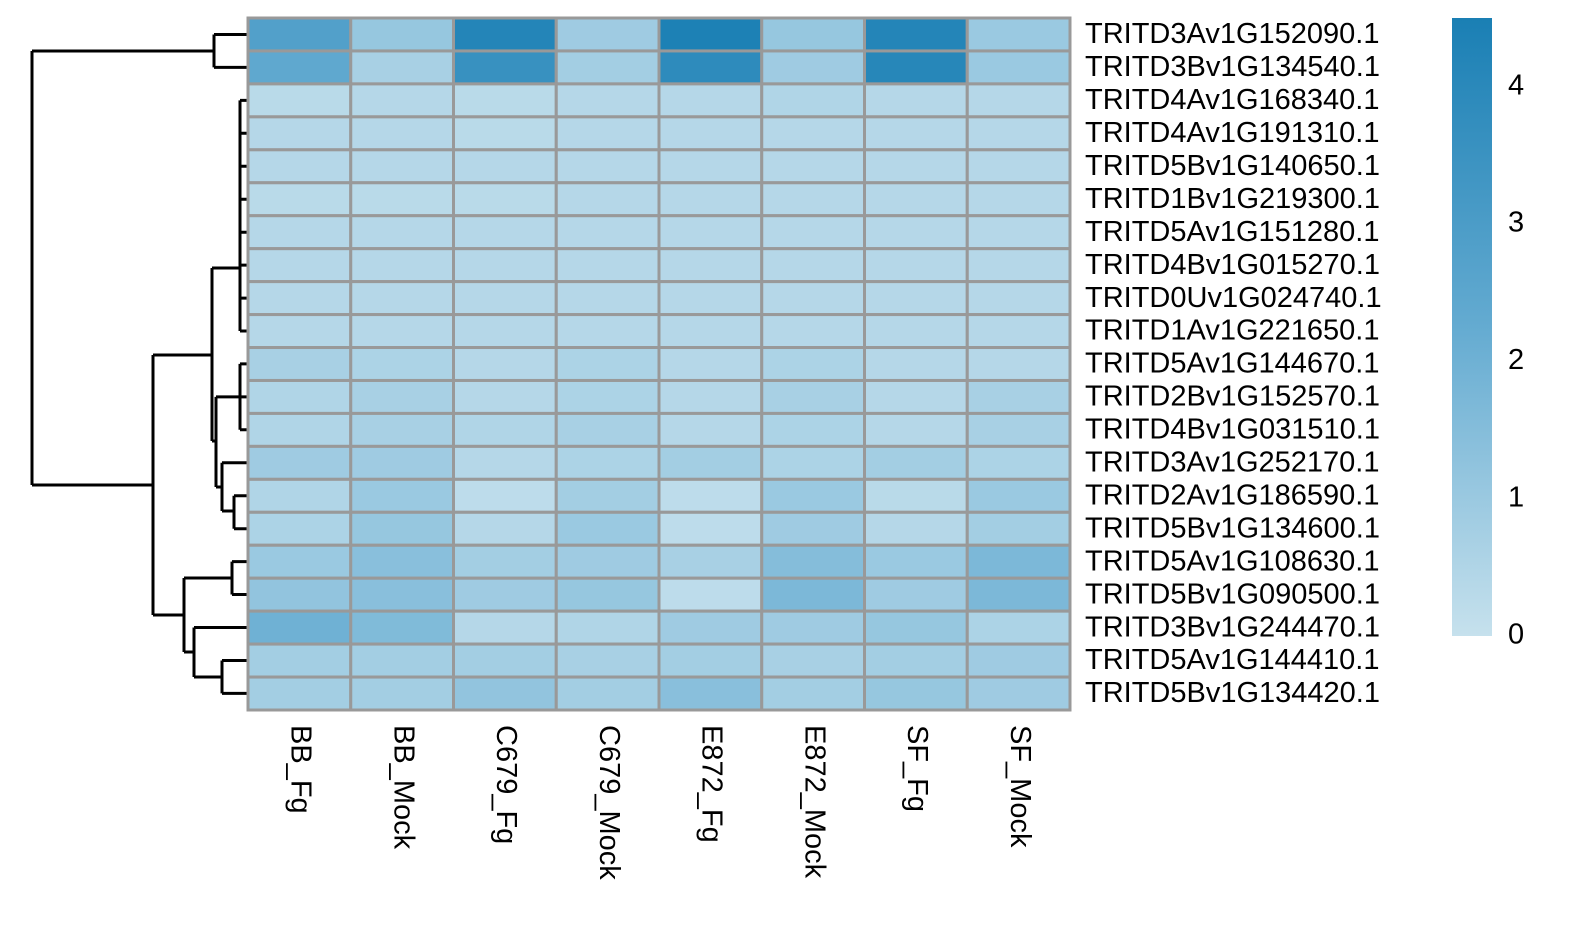 The image size is (1588, 940). What do you see at coordinates (1232, 594) in the screenshot?
I see `row-label: TRITD5Bv1G090500.1` at bounding box center [1232, 594].